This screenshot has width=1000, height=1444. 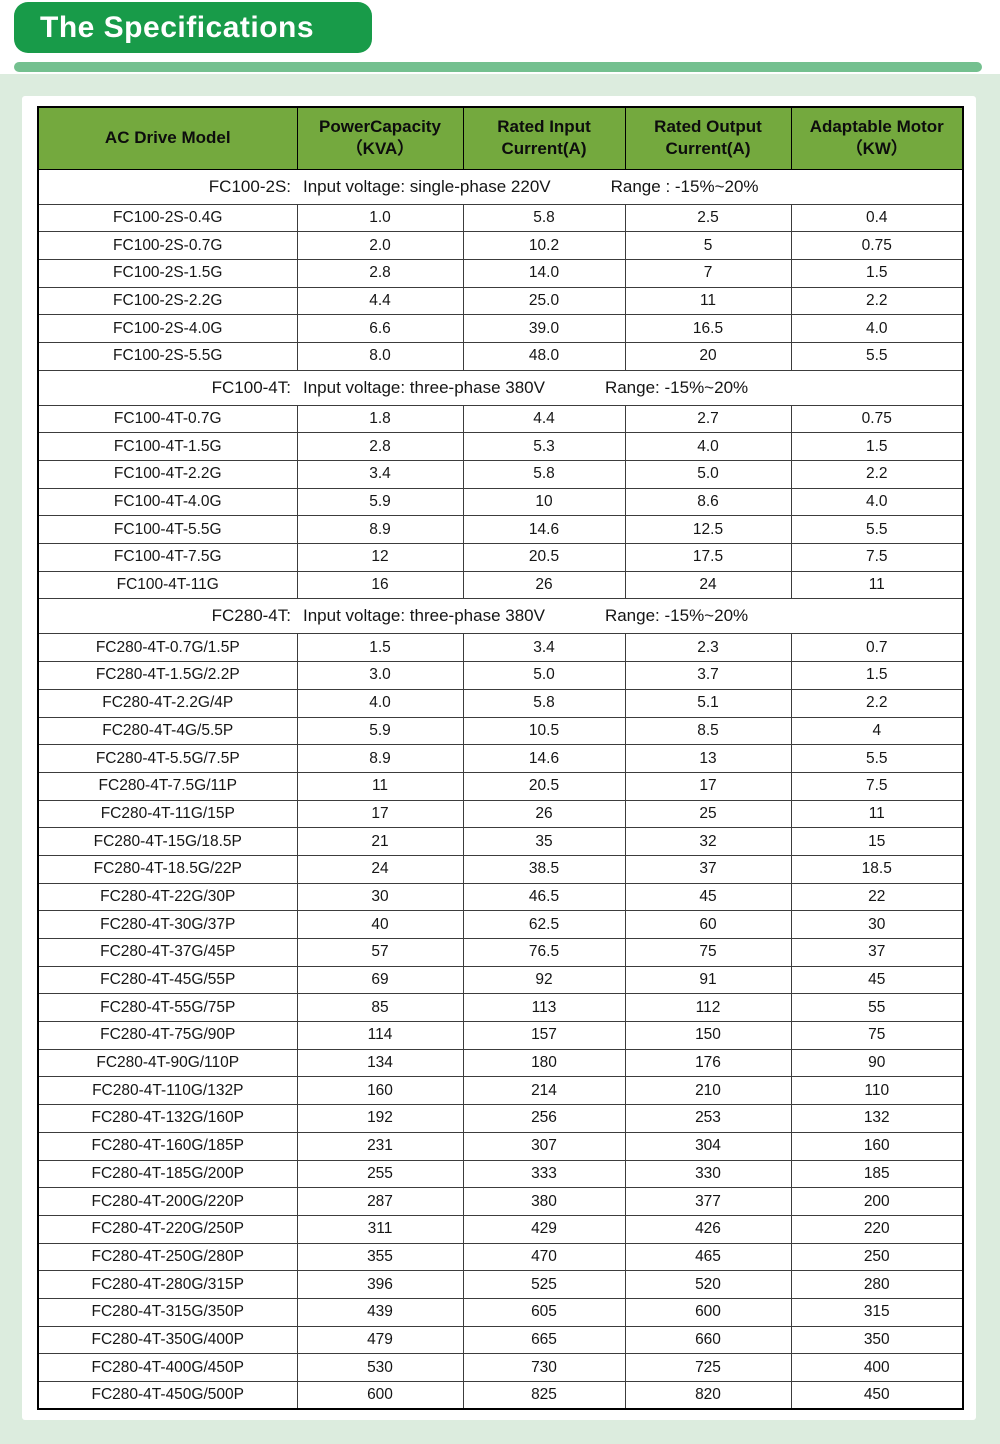 What do you see at coordinates (877, 1118) in the screenshot?
I see `value-cell: 132` at bounding box center [877, 1118].